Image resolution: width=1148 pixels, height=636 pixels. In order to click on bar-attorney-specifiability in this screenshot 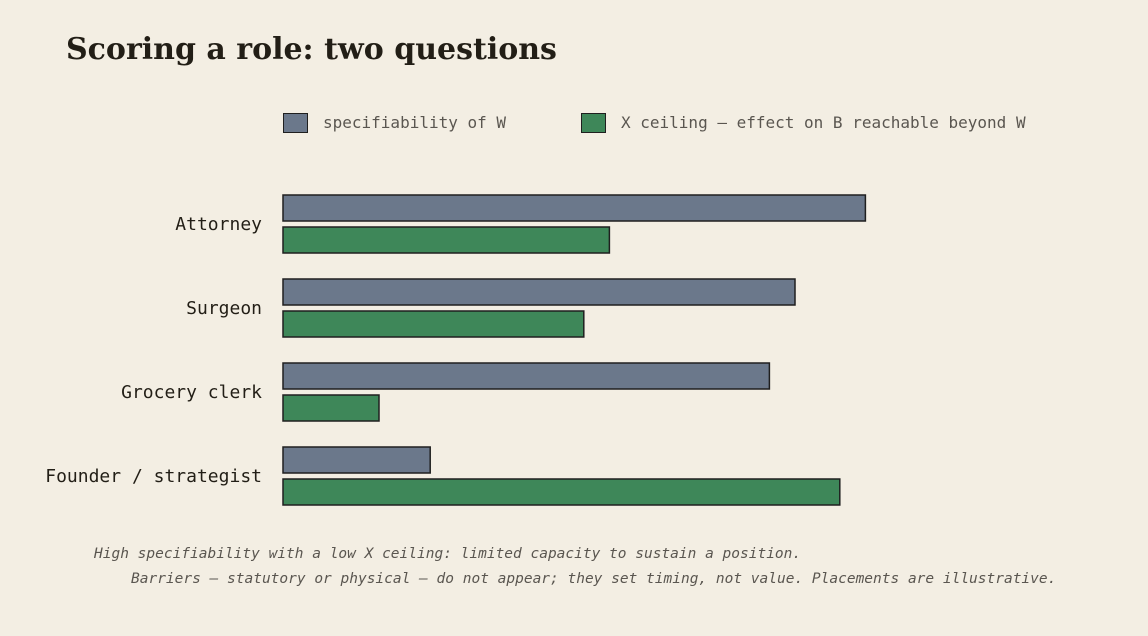, I will do `click(574, 208)`.